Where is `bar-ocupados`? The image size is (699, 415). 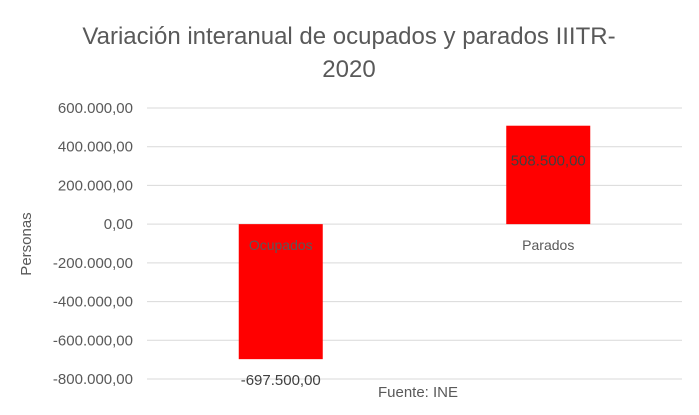 bar-ocupados is located at coordinates (280, 292).